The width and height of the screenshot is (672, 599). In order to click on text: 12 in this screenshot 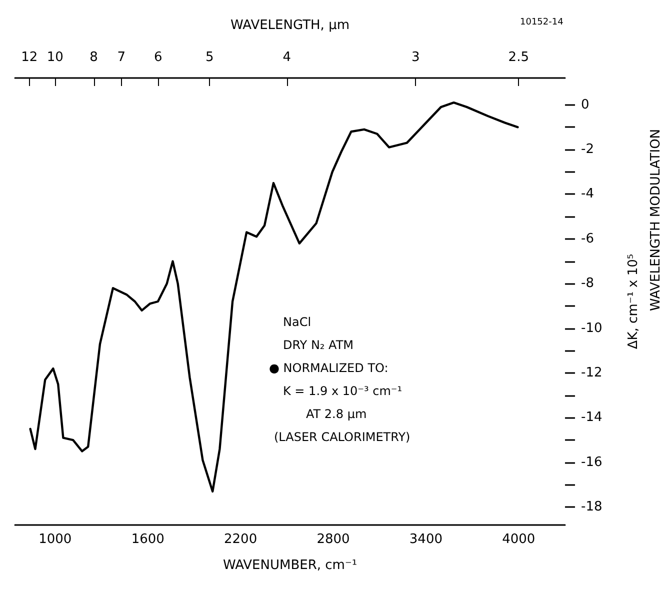, I will do `click(29, 57)`.